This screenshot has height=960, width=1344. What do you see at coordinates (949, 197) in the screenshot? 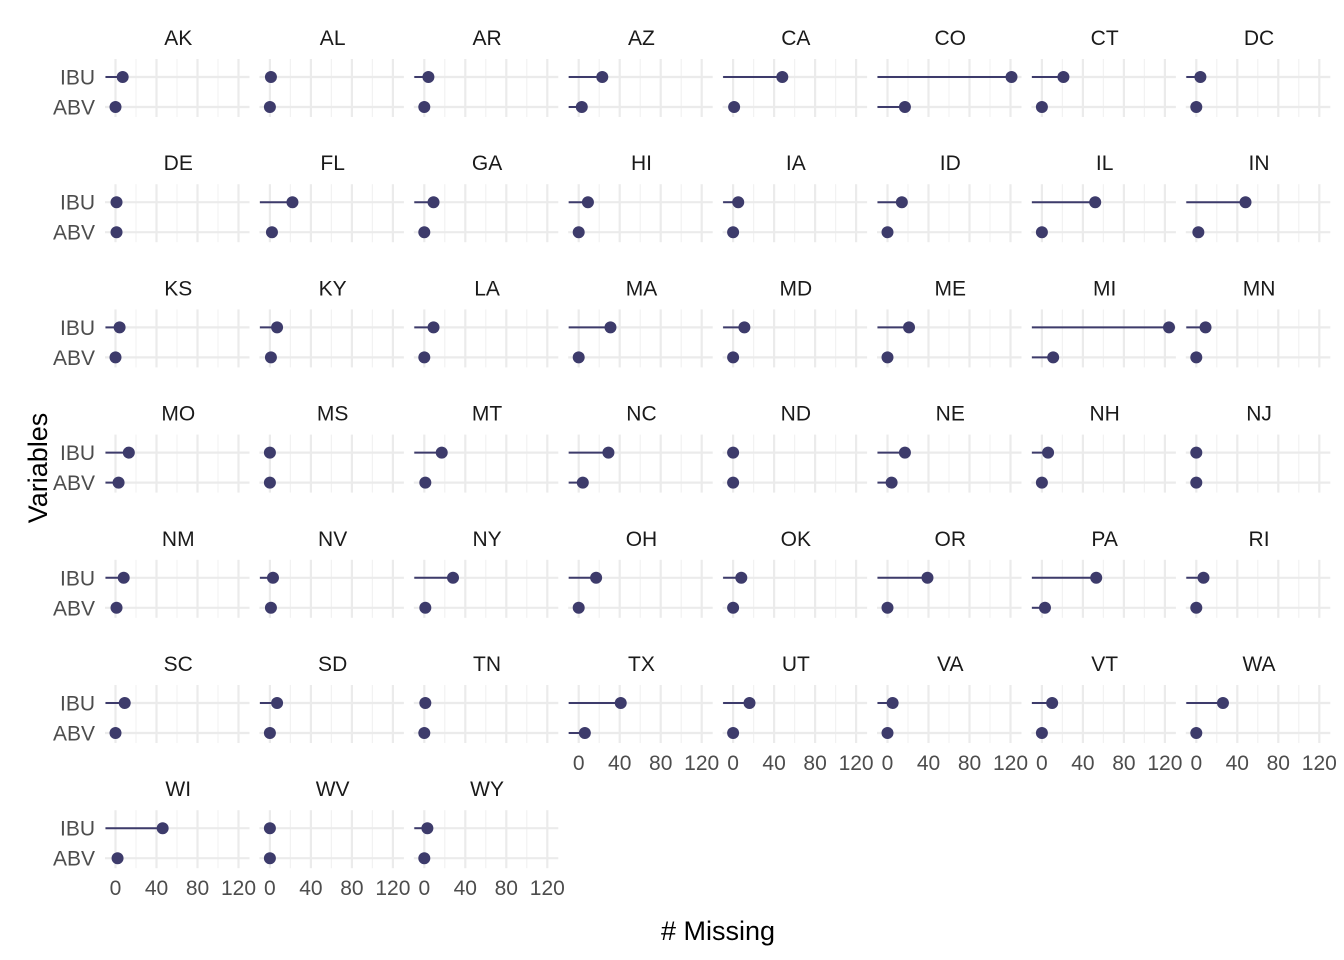
I see `facet-panel: ID` at bounding box center [949, 197].